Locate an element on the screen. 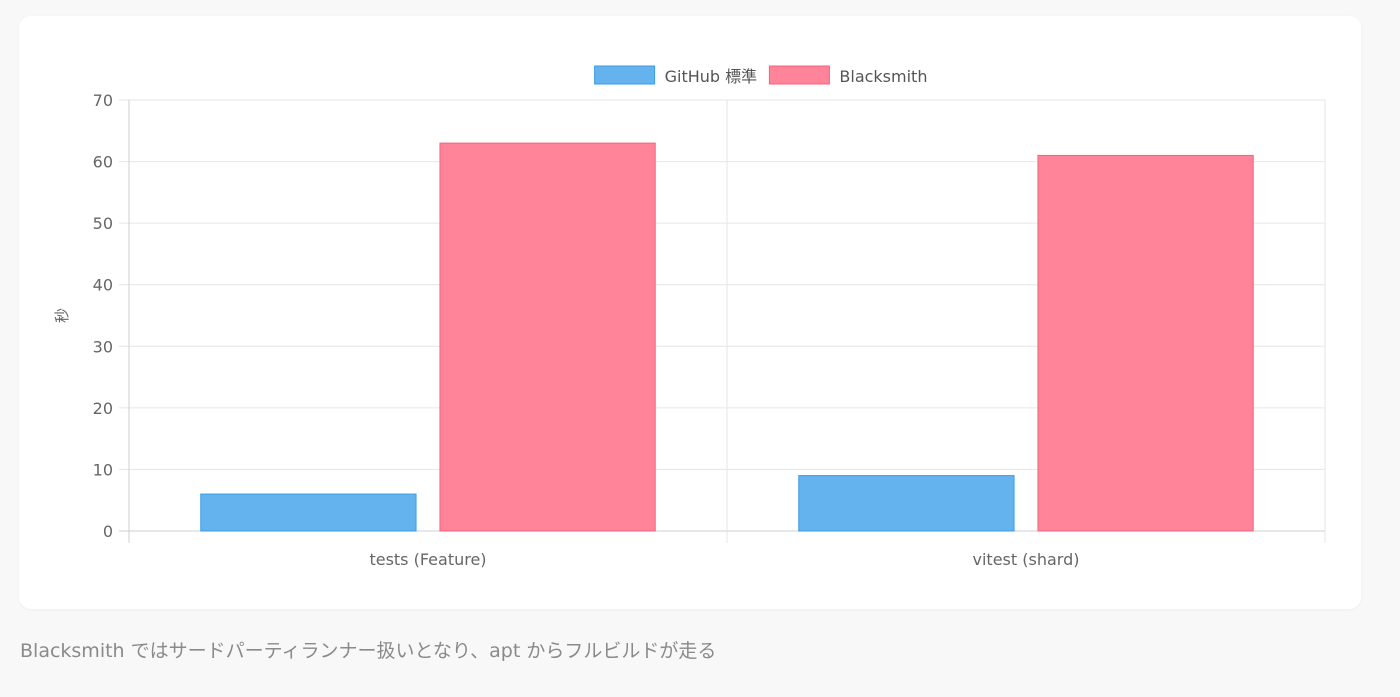 The image size is (1400, 697). legend-label: GitHub 標準 is located at coordinates (711, 76).